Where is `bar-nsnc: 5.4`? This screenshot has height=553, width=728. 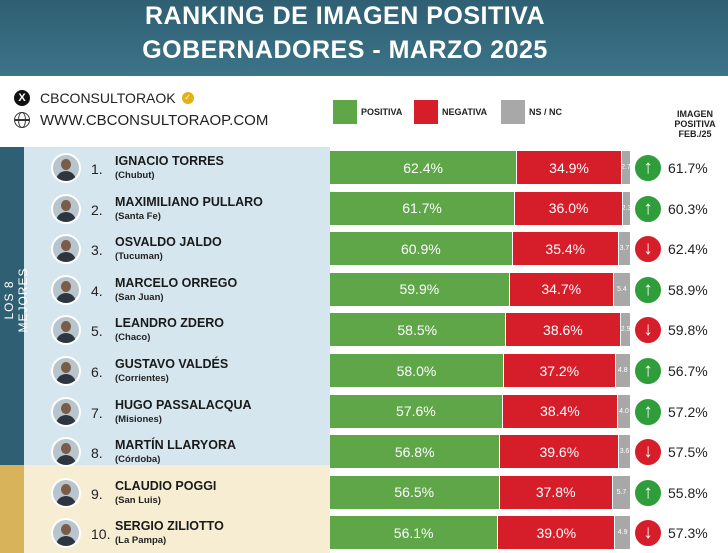 bar-nsnc: 5.4 is located at coordinates (621, 289).